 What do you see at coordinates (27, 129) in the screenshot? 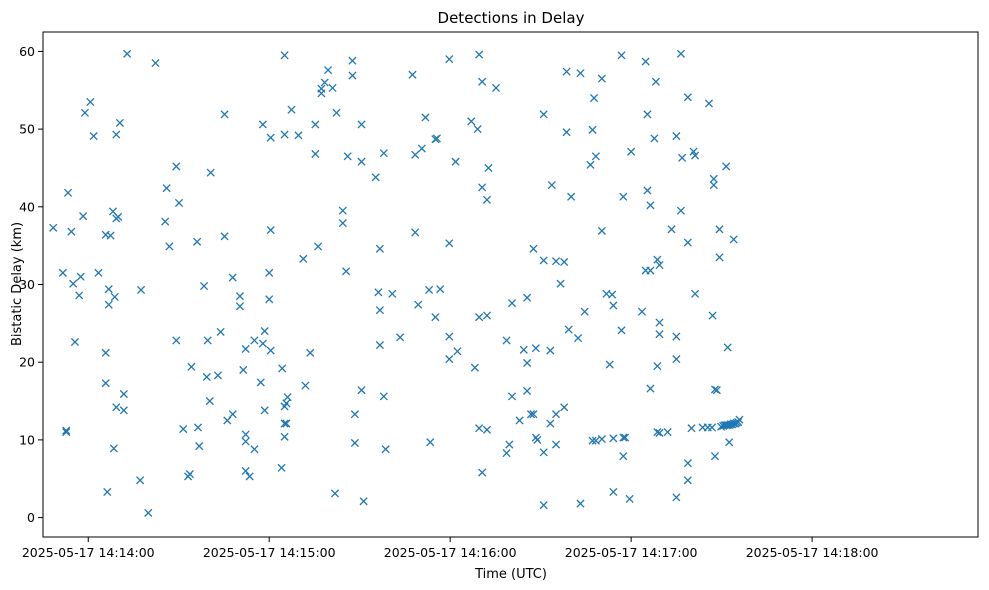
I see `y-tick-label: 50` at bounding box center [27, 129].